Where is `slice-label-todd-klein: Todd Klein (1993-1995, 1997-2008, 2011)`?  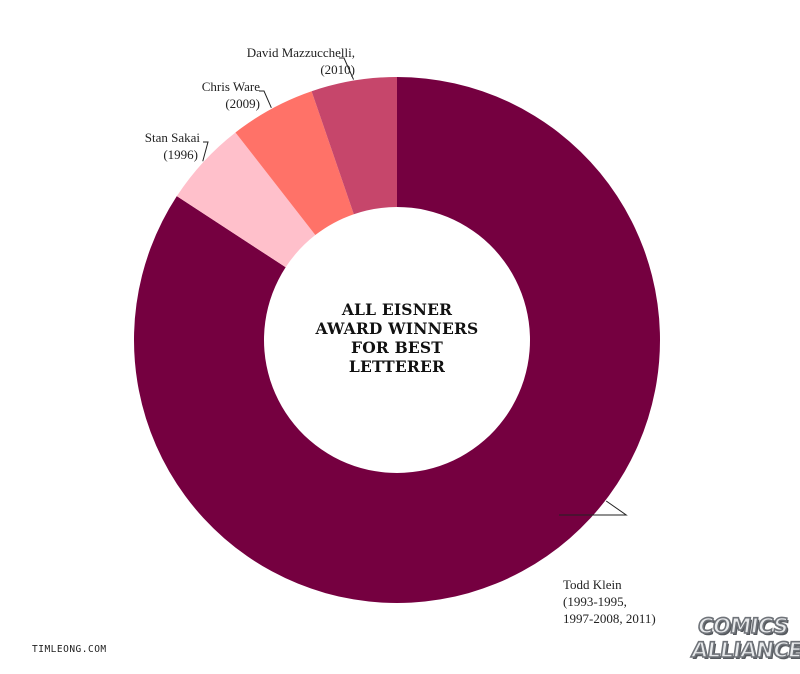
slice-label-todd-klein: Todd Klein (1993-1995, 1997-2008, 2011) is located at coordinates (609, 601).